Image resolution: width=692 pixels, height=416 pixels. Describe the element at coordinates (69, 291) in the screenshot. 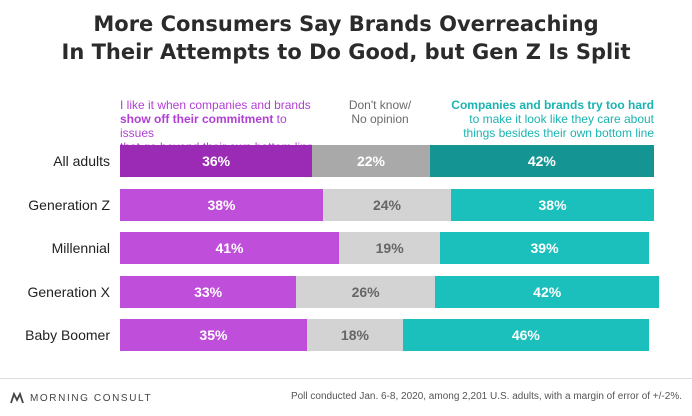

I see `category-label: Generation X` at that location.